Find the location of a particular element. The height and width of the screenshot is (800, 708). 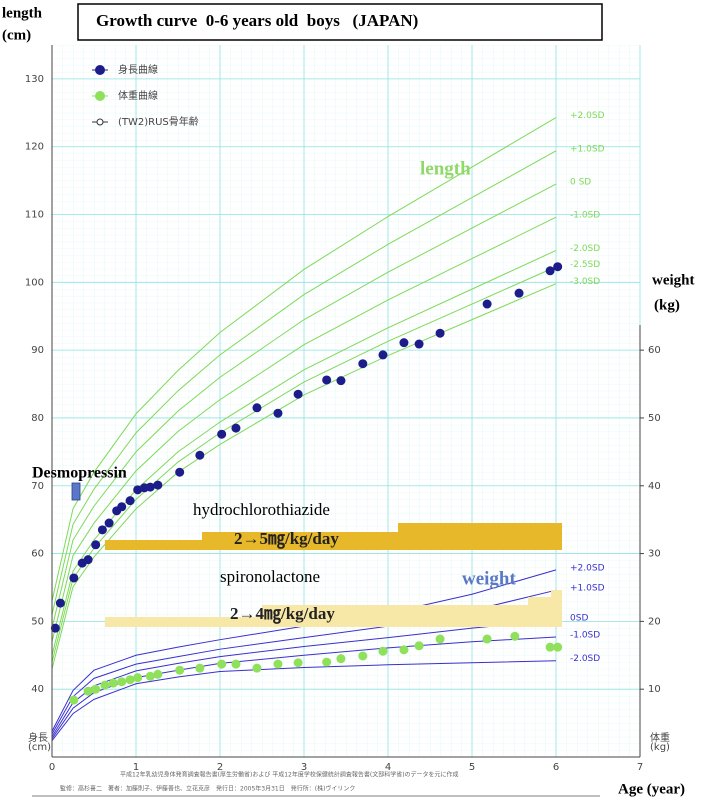

legend-label: 身長曲線 is located at coordinates (138, 69).